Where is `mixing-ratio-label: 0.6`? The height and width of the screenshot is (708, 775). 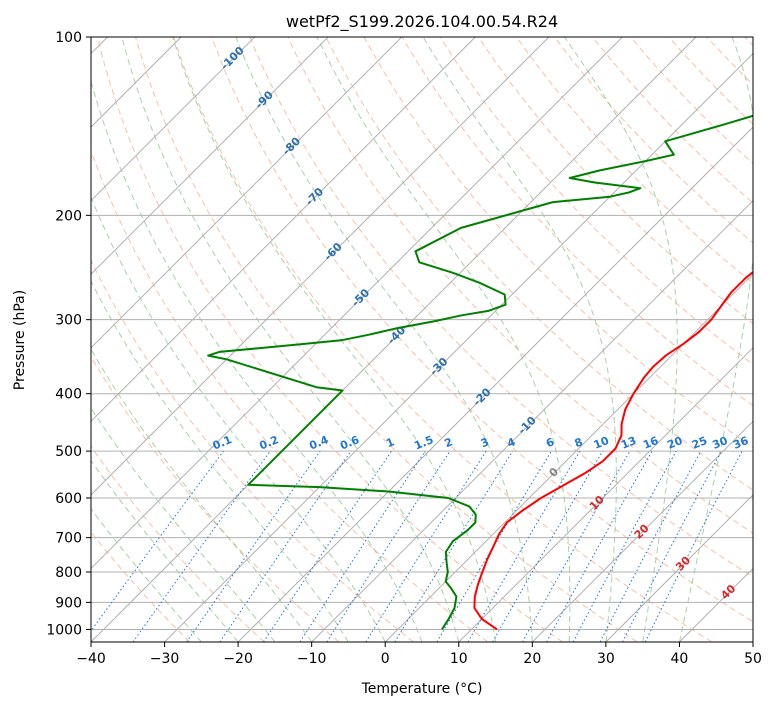
mixing-ratio-label: 0.6 is located at coordinates (349, 442).